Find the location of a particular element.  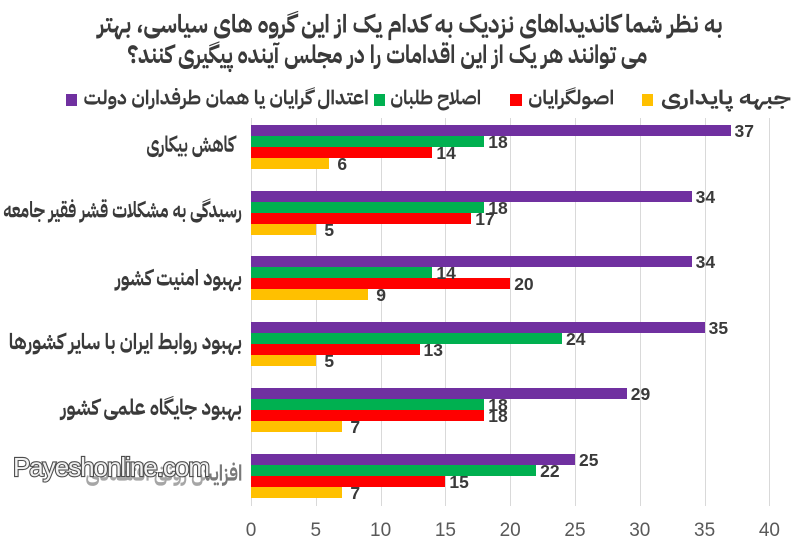

svg-text: Payeshonline.com is located at coordinates (111, 467).